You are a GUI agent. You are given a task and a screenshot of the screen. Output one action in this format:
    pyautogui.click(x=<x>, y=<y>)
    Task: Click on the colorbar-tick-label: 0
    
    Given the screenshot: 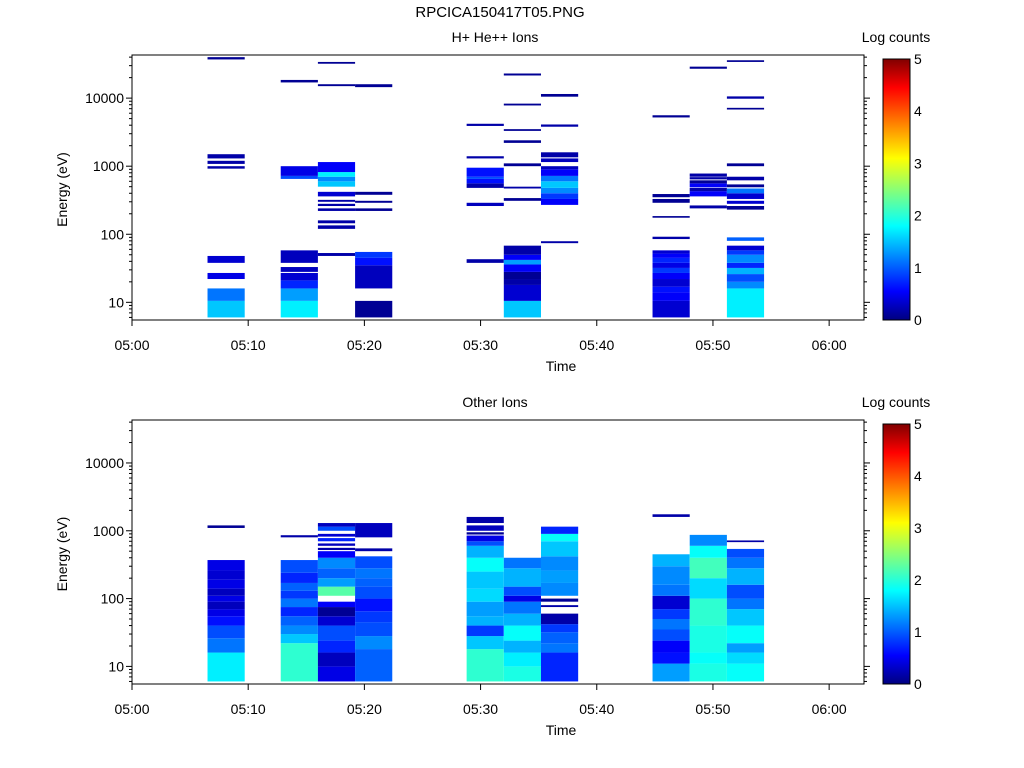 What is the action you would take?
    pyautogui.click(x=918, y=320)
    